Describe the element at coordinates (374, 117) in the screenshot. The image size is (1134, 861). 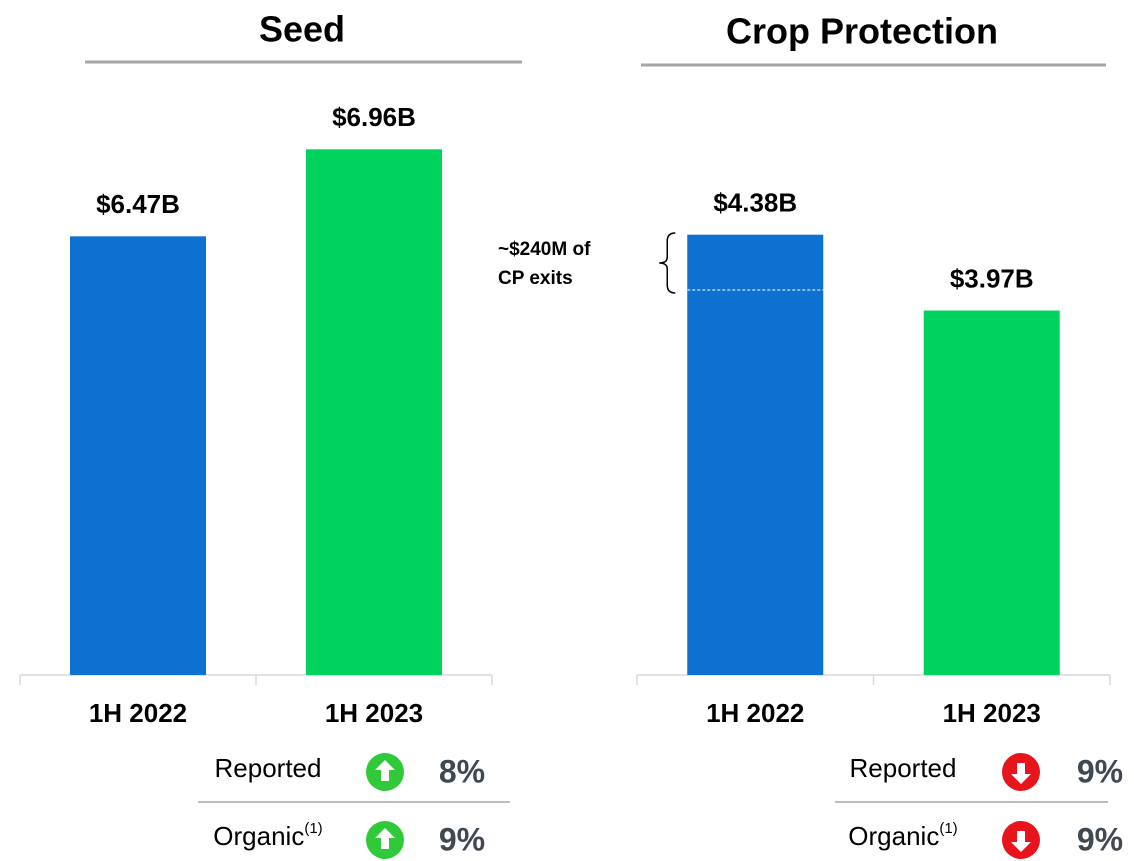
I see `value-label: $6.96B` at that location.